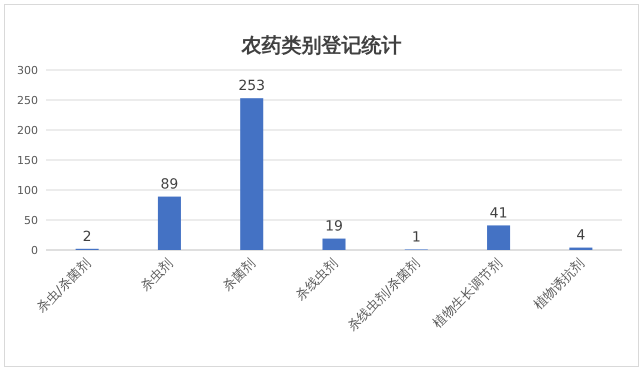 This screenshot has width=643, height=371. What do you see at coordinates (169, 184) in the screenshot?
I see `data-label: 89` at bounding box center [169, 184].